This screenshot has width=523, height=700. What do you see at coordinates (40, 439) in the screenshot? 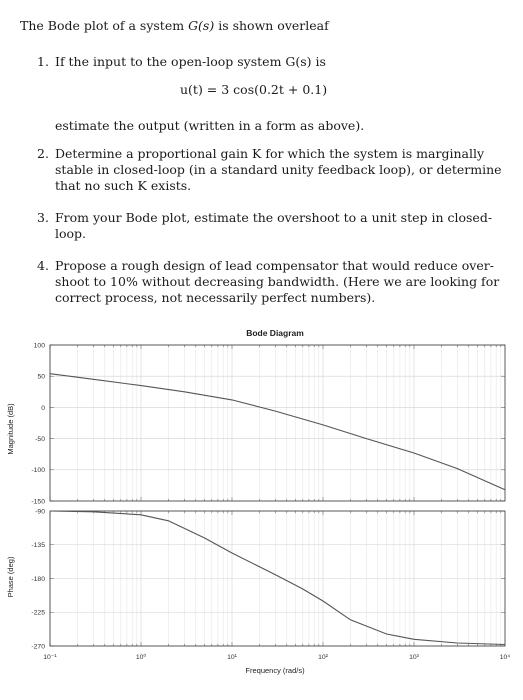
I see `magnitude-y-tick-label: -50` at bounding box center [40, 439].